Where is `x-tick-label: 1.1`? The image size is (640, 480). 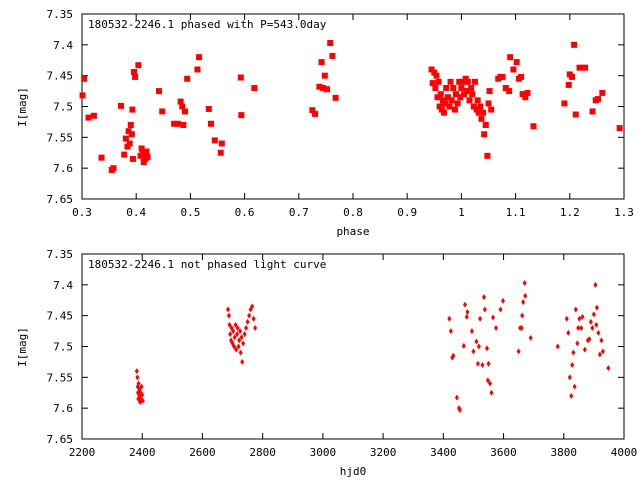
x-tick-label: 1.1 is located at coordinates (516, 212).